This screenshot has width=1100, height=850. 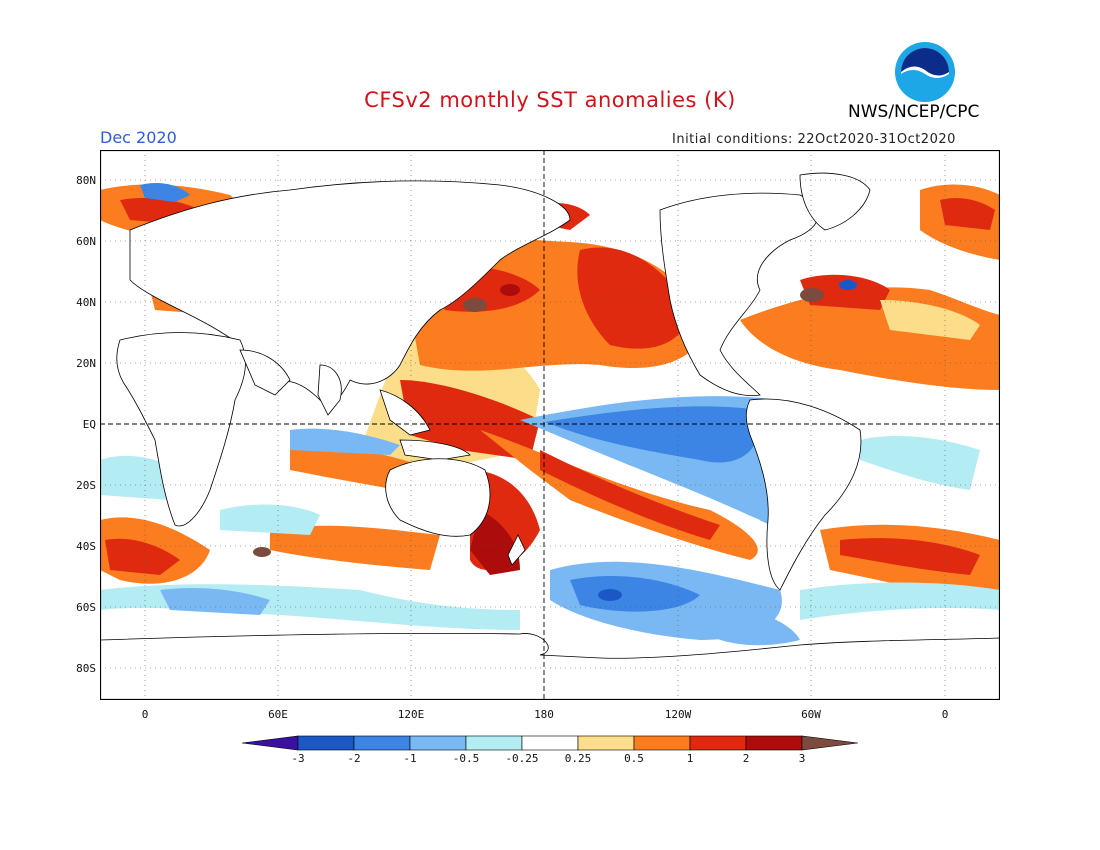 I want to click on lat-label-40n: 40N, so click(x=86, y=302).